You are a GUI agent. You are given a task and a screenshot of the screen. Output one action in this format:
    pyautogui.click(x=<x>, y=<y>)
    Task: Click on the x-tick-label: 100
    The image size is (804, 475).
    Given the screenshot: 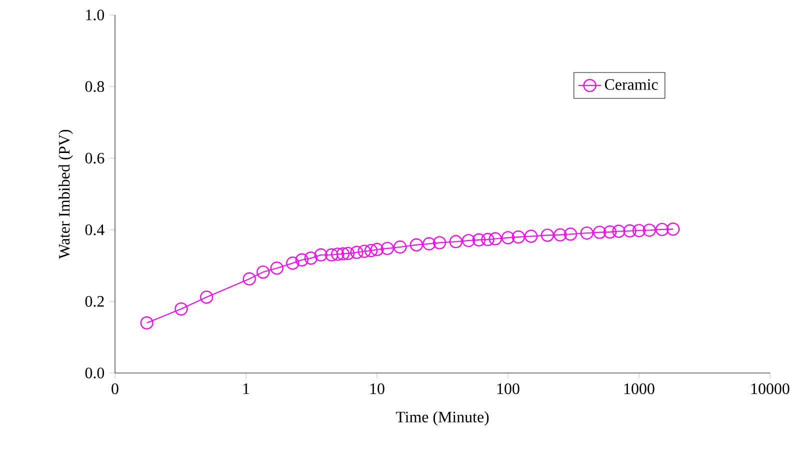 What is the action you would take?
    pyautogui.click(x=508, y=388)
    